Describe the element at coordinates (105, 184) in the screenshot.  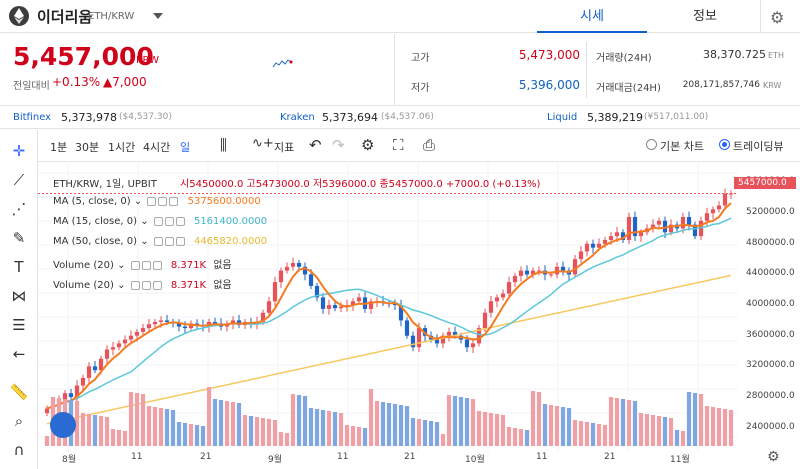
I see `legend-symbol: ETH/KRW, 1일, UPBIT` at that location.